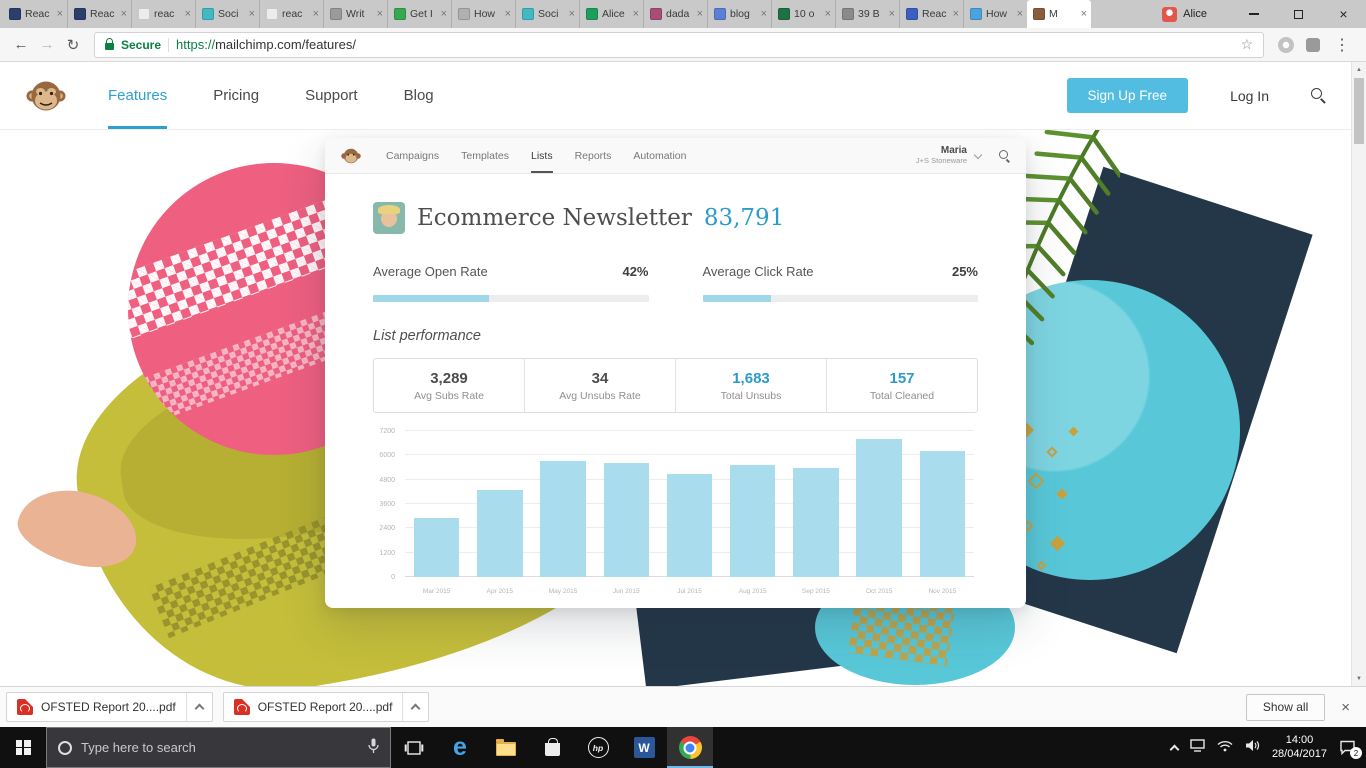 This screenshot has height=768, width=1366. I want to click on windows-logo-icon, so click(23, 747).